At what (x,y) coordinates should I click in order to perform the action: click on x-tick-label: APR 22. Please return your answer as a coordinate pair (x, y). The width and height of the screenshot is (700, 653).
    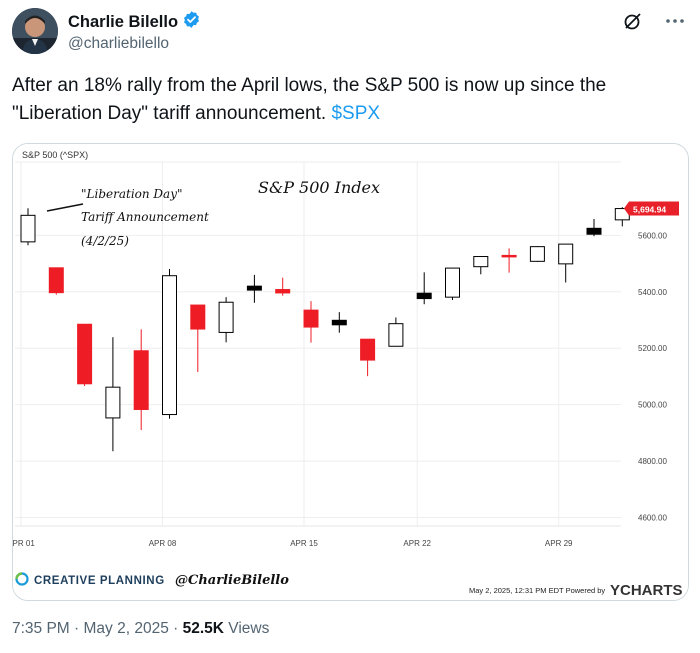
    Looking at the image, I should click on (417, 543).